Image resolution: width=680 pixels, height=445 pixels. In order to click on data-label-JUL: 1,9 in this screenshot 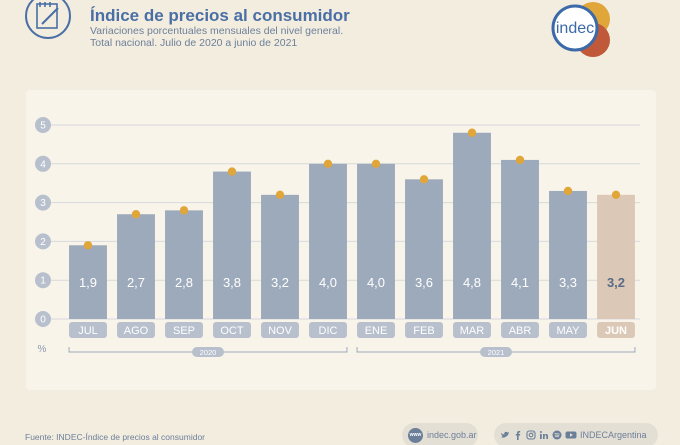, I will do `click(88, 282)`.